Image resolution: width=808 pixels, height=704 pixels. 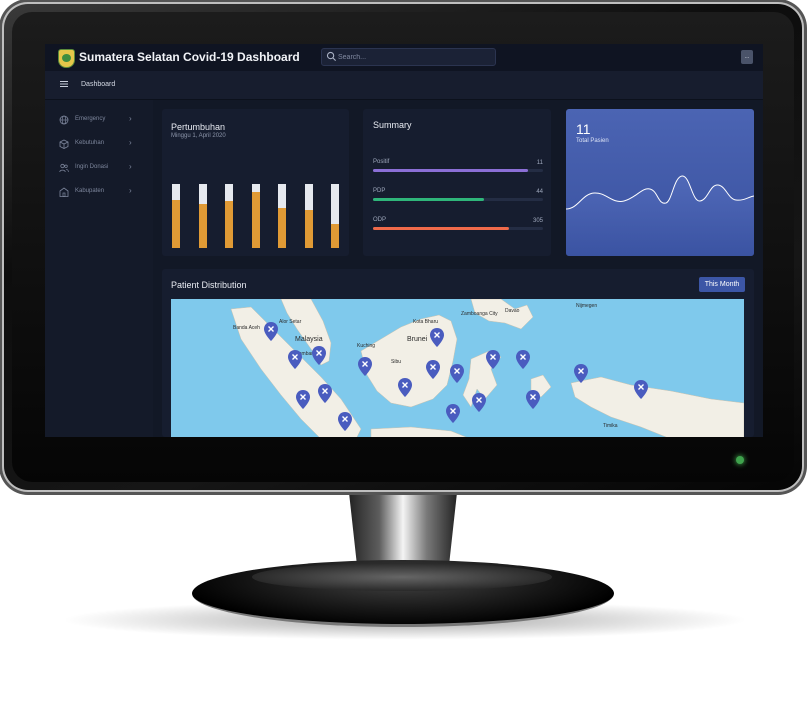 I want to click on map-label-kuching: Kuching, so click(x=366, y=346).